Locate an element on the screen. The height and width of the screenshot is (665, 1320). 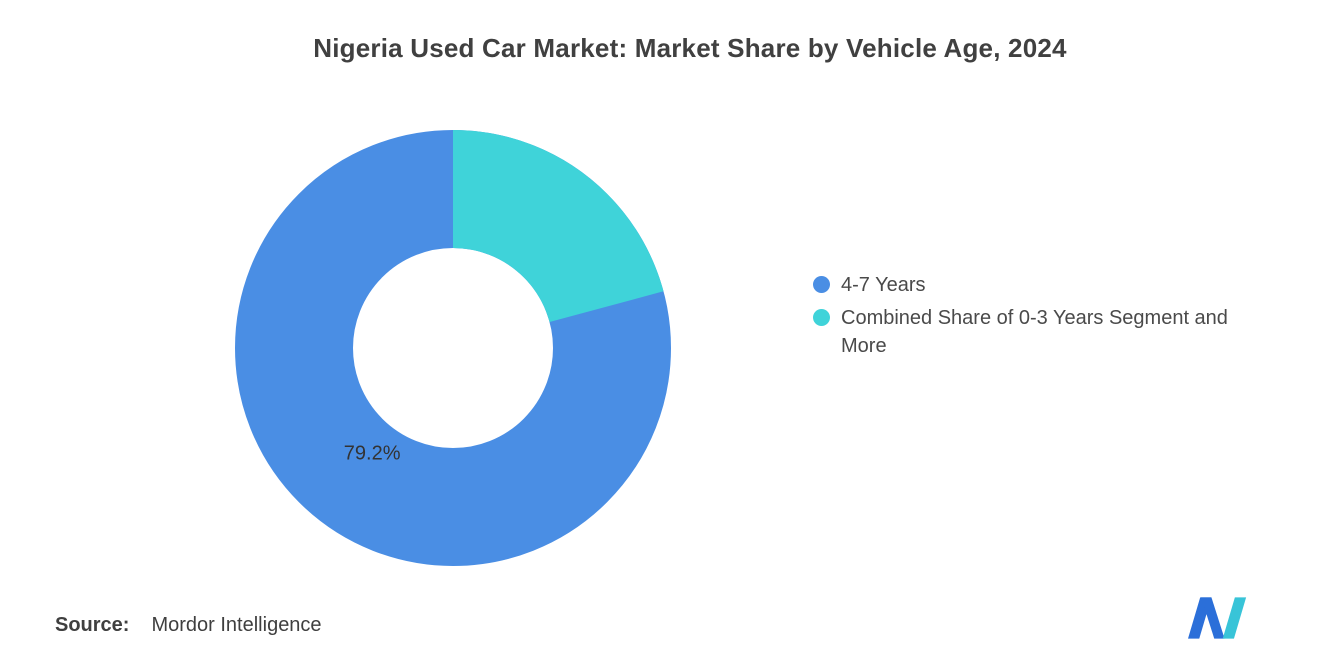
source-label: Source: is located at coordinates (92, 625).